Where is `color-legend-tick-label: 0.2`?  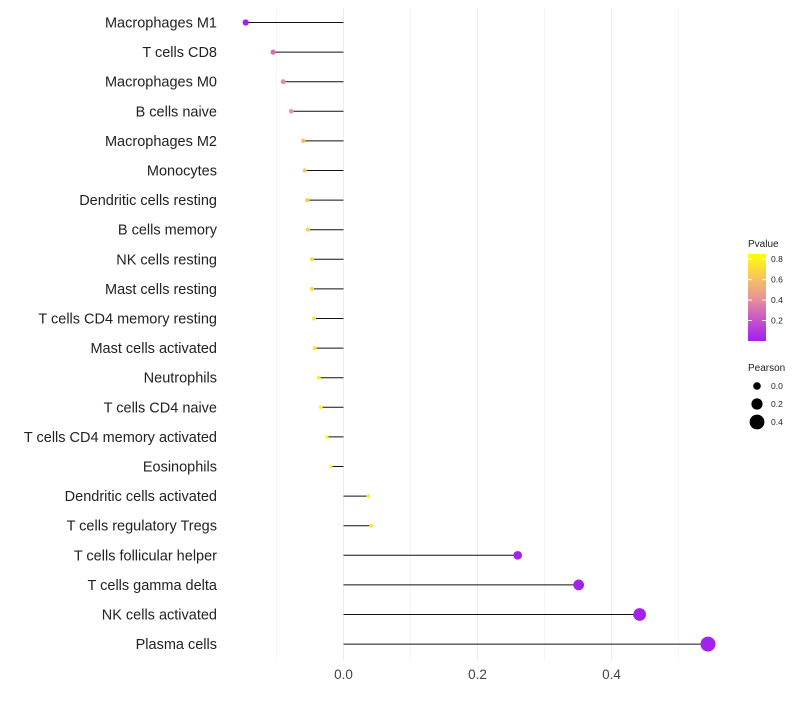 color-legend-tick-label: 0.2 is located at coordinates (777, 321).